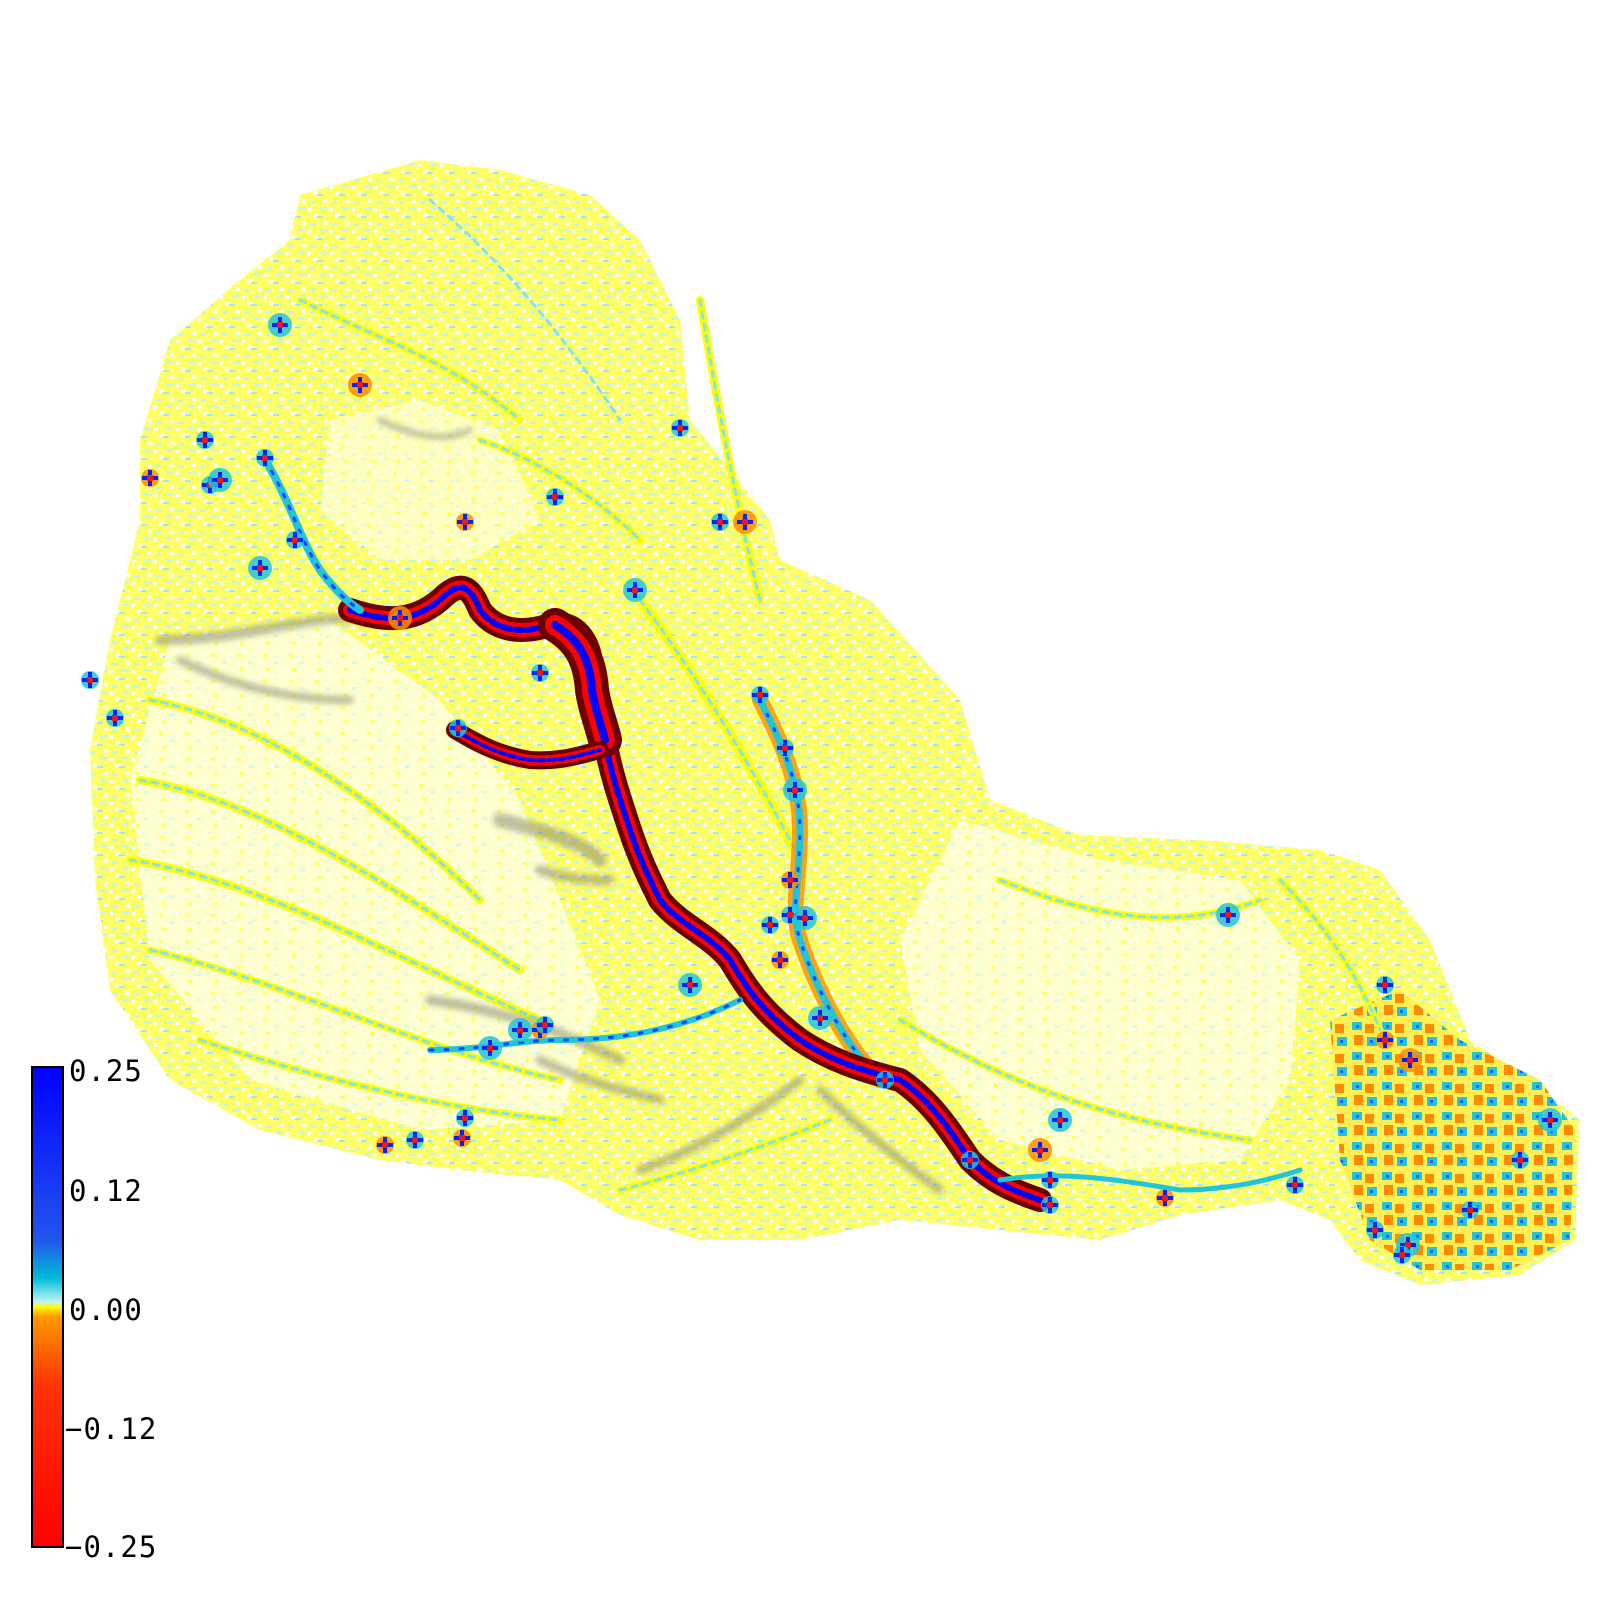  Describe the element at coordinates (111, 1429) in the screenshot. I see `colorbar-tick-low: −0.12` at that location.